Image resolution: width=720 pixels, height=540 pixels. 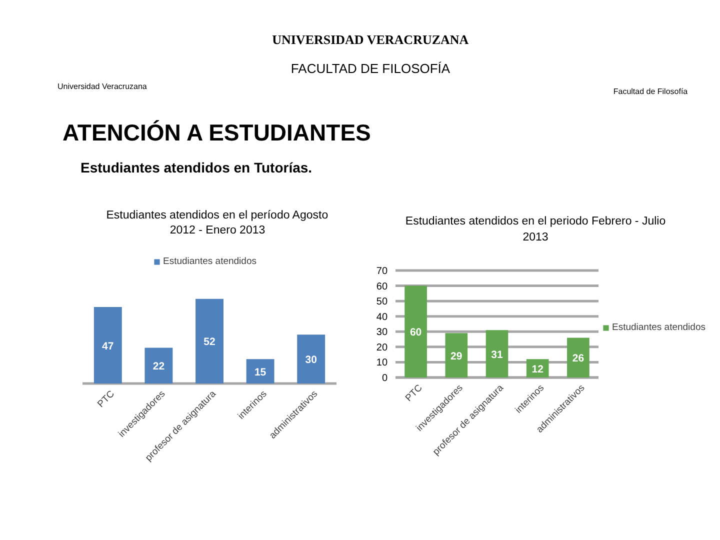 What do you see at coordinates (382, 302) in the screenshot?
I see `y-tick-label: 50` at bounding box center [382, 302].